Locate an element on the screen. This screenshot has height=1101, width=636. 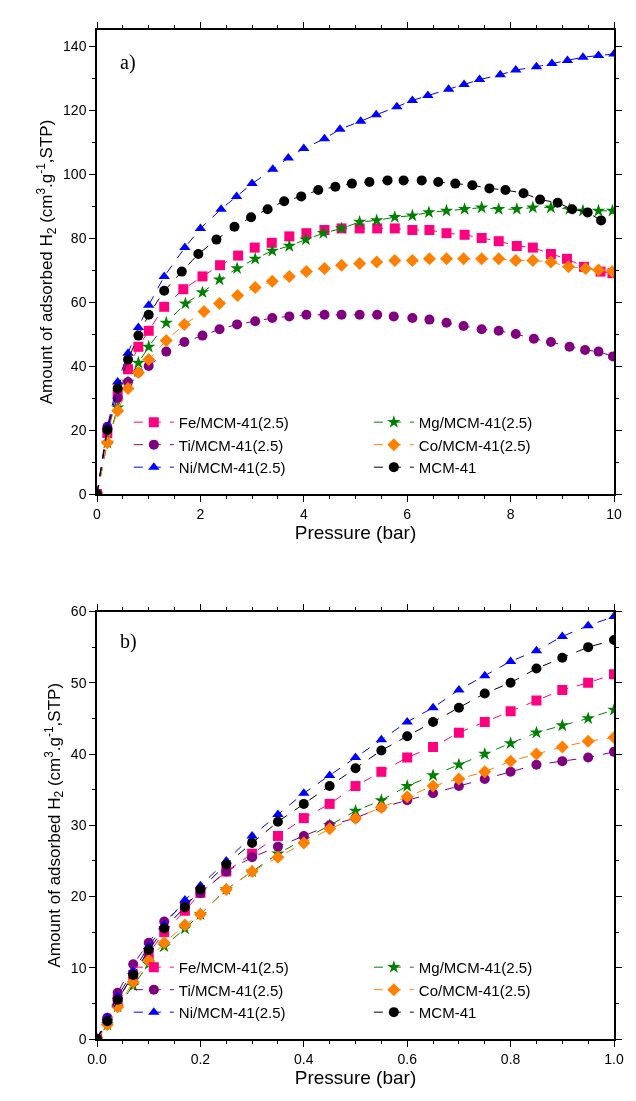
x-tick-label: 10 is located at coordinates (614, 513).